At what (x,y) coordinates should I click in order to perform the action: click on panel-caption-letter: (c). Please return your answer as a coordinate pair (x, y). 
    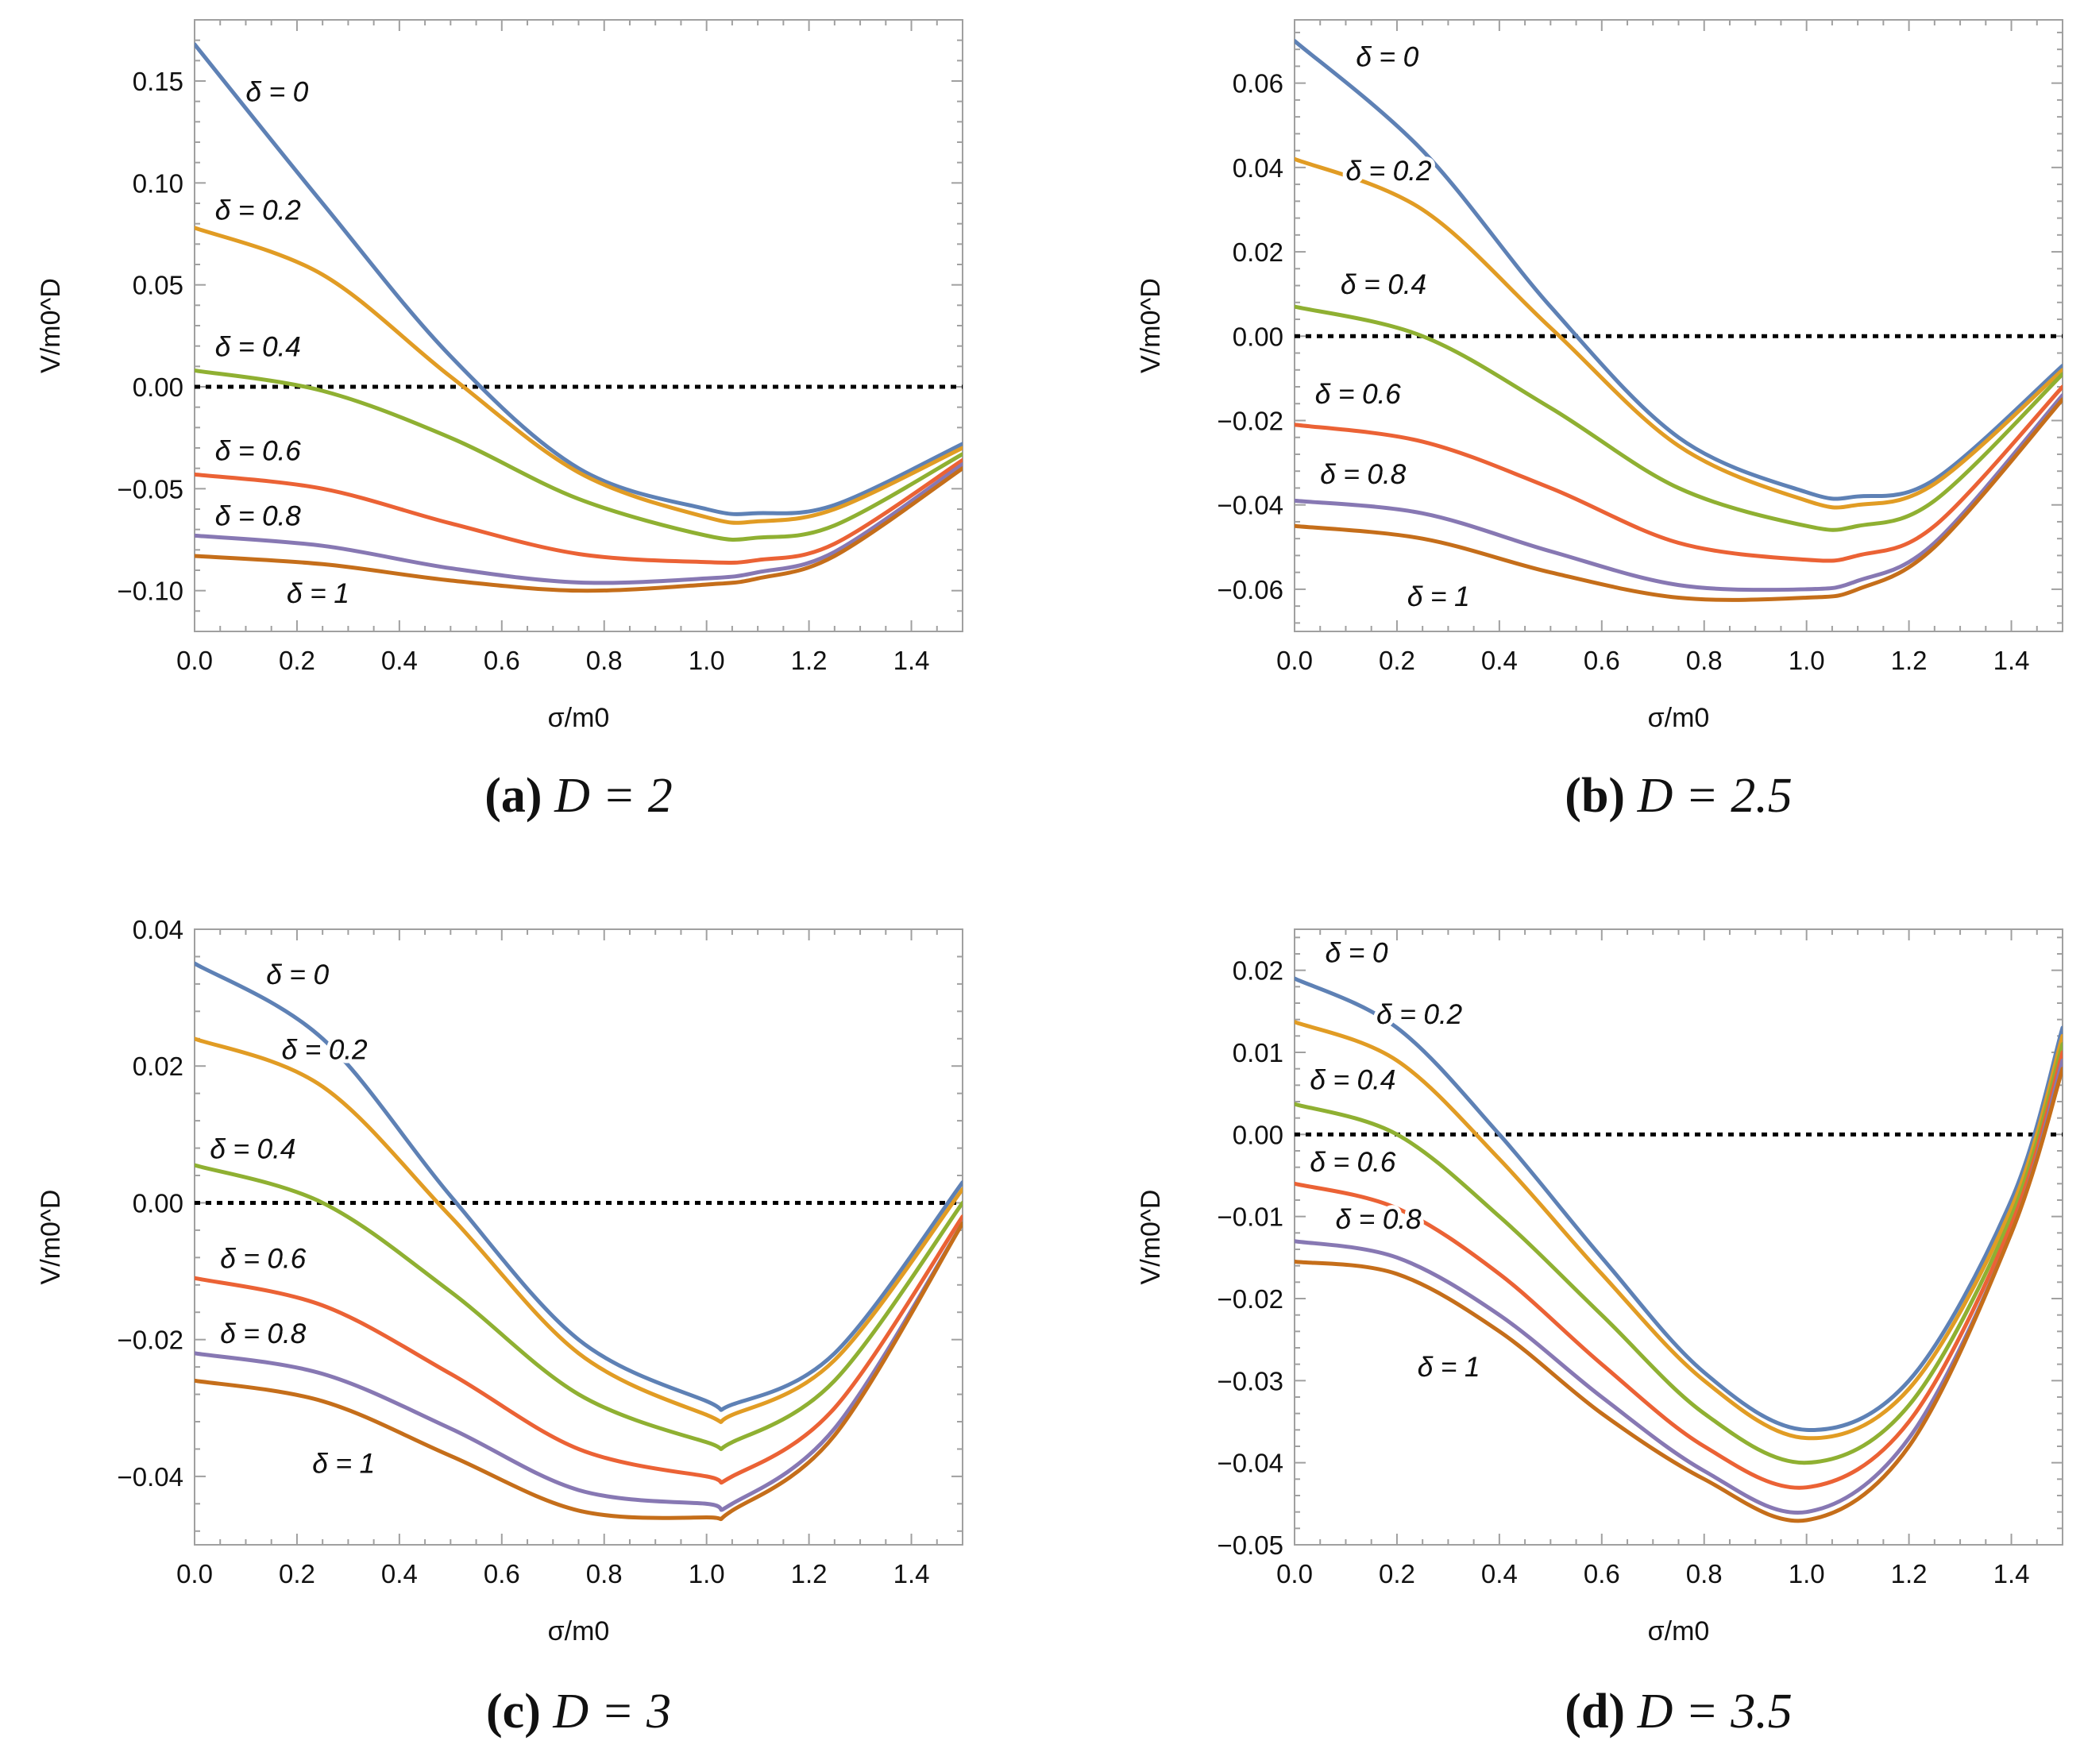
    Looking at the image, I should click on (519, 1712).